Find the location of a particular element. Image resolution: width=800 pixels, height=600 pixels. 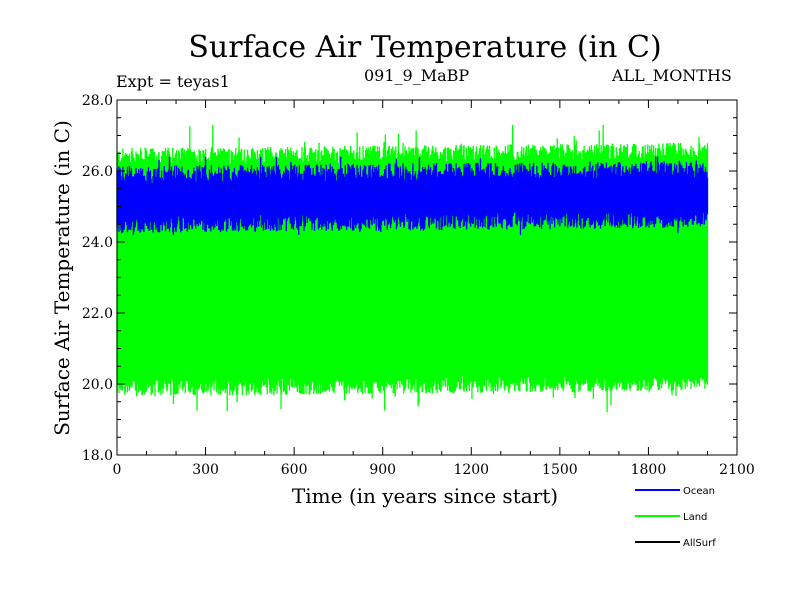

legend: Ocean Land AllSurf is located at coordinates (675, 517).